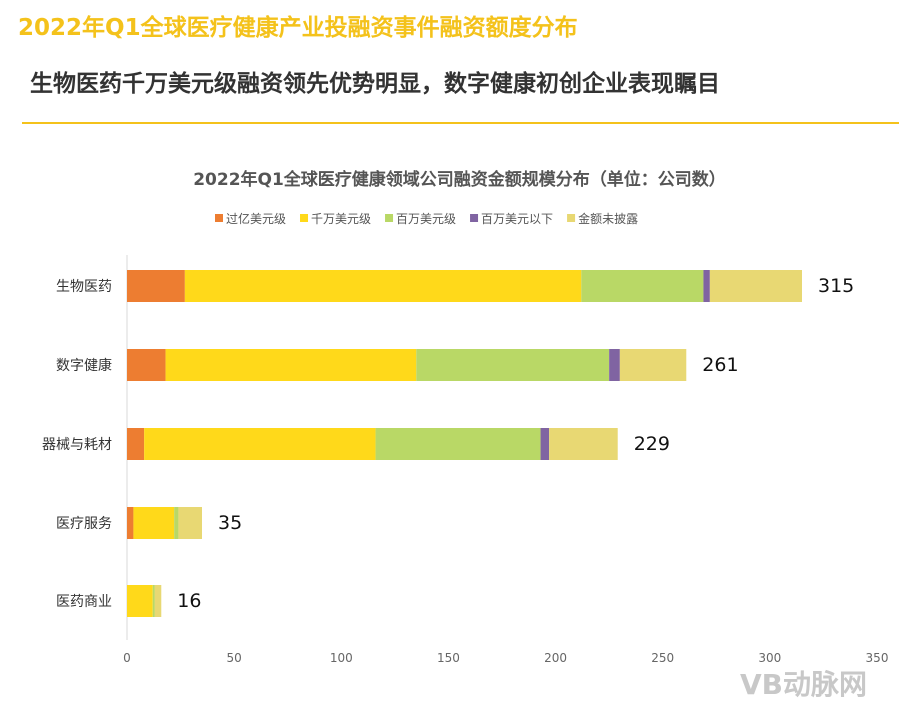 The width and height of the screenshot is (919, 701). Describe the element at coordinates (375, 84) in the screenshot. I see `page-subtitle: 生物医药千万美元级融资领先优势明显，数字健康初创企业表现瞩目` at that location.